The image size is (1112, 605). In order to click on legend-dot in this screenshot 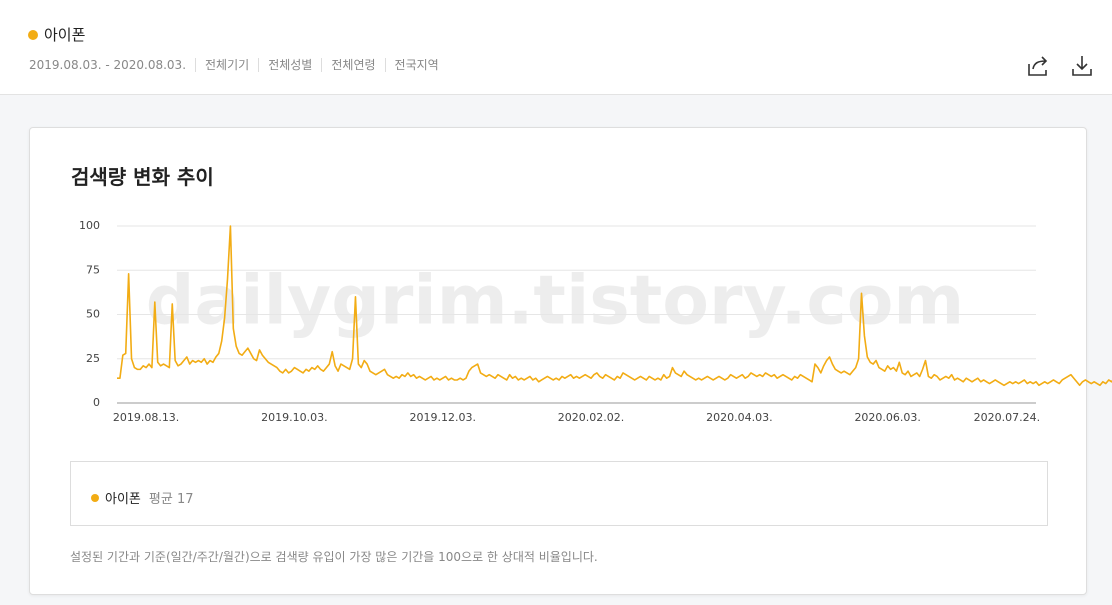, I will do `click(95, 497)`.